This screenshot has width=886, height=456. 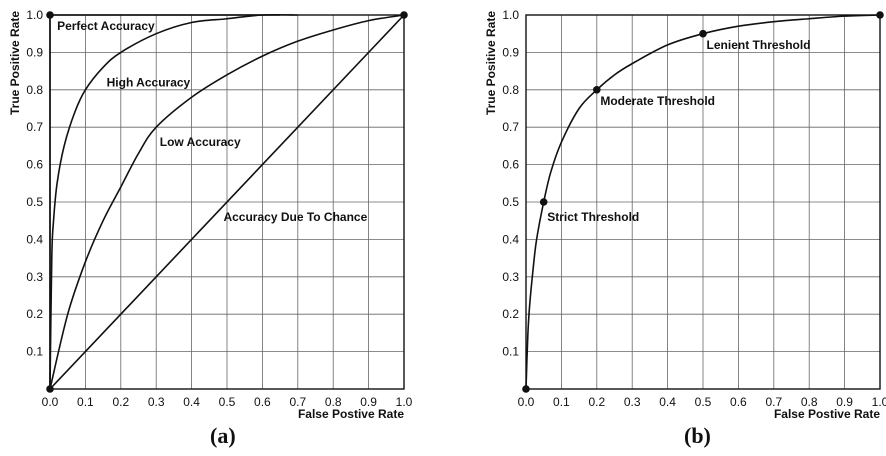 I want to click on annotation-high-accuracy: High Accuracy, so click(x=149, y=82).